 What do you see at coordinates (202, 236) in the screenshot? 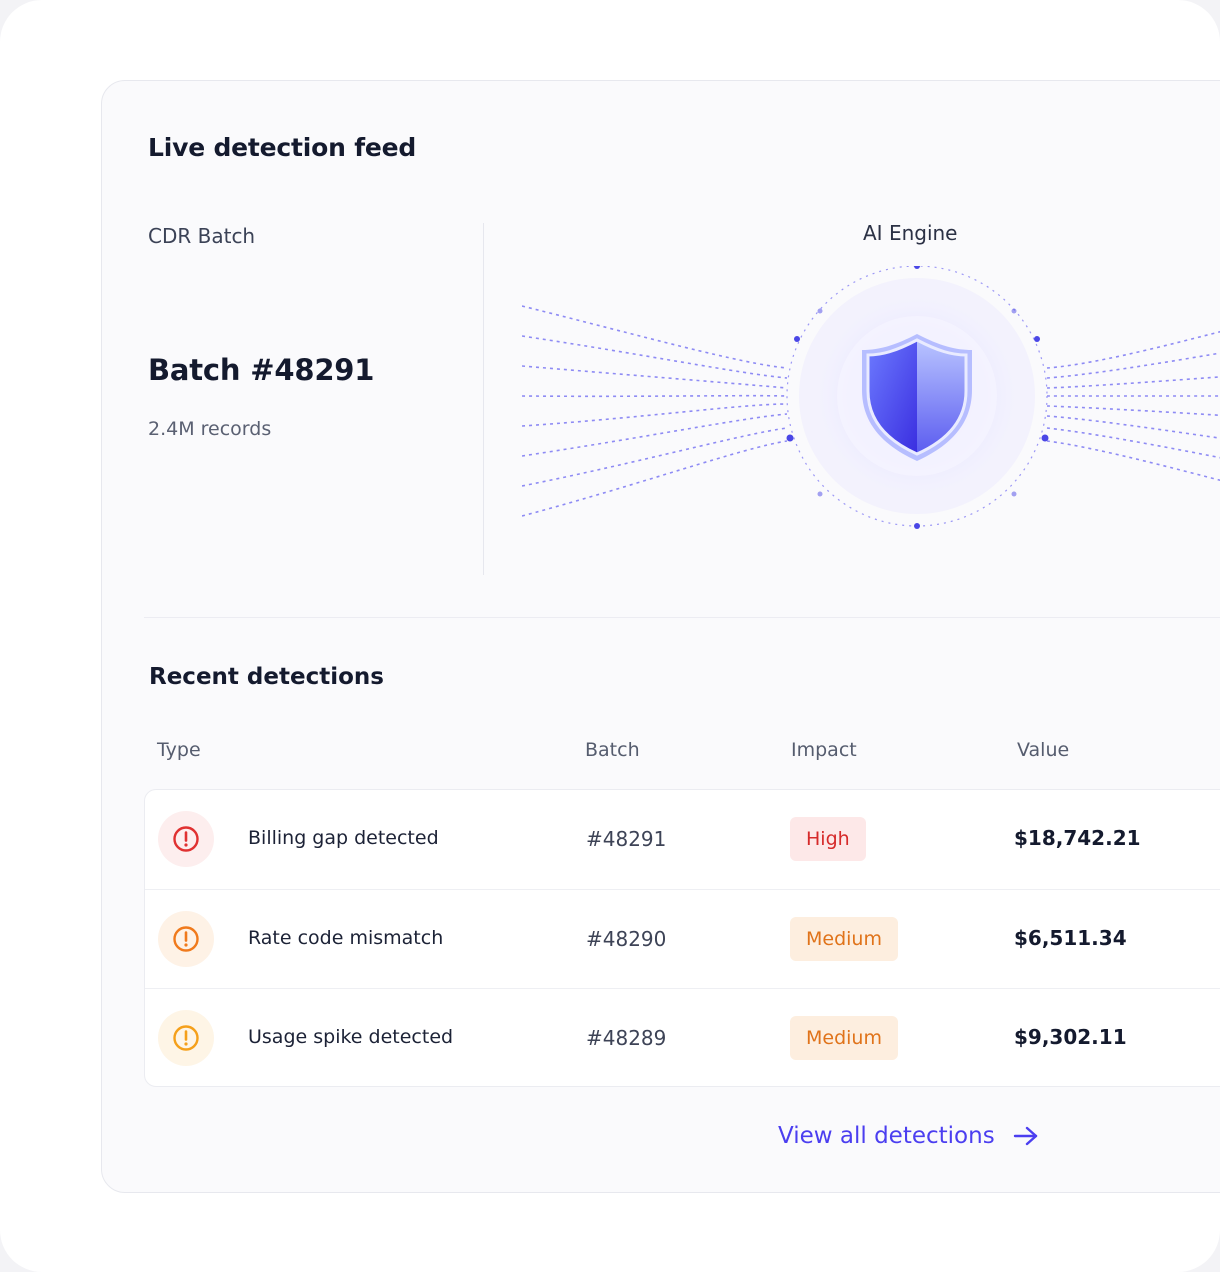
I see `source-label: CDR Batch` at bounding box center [202, 236].